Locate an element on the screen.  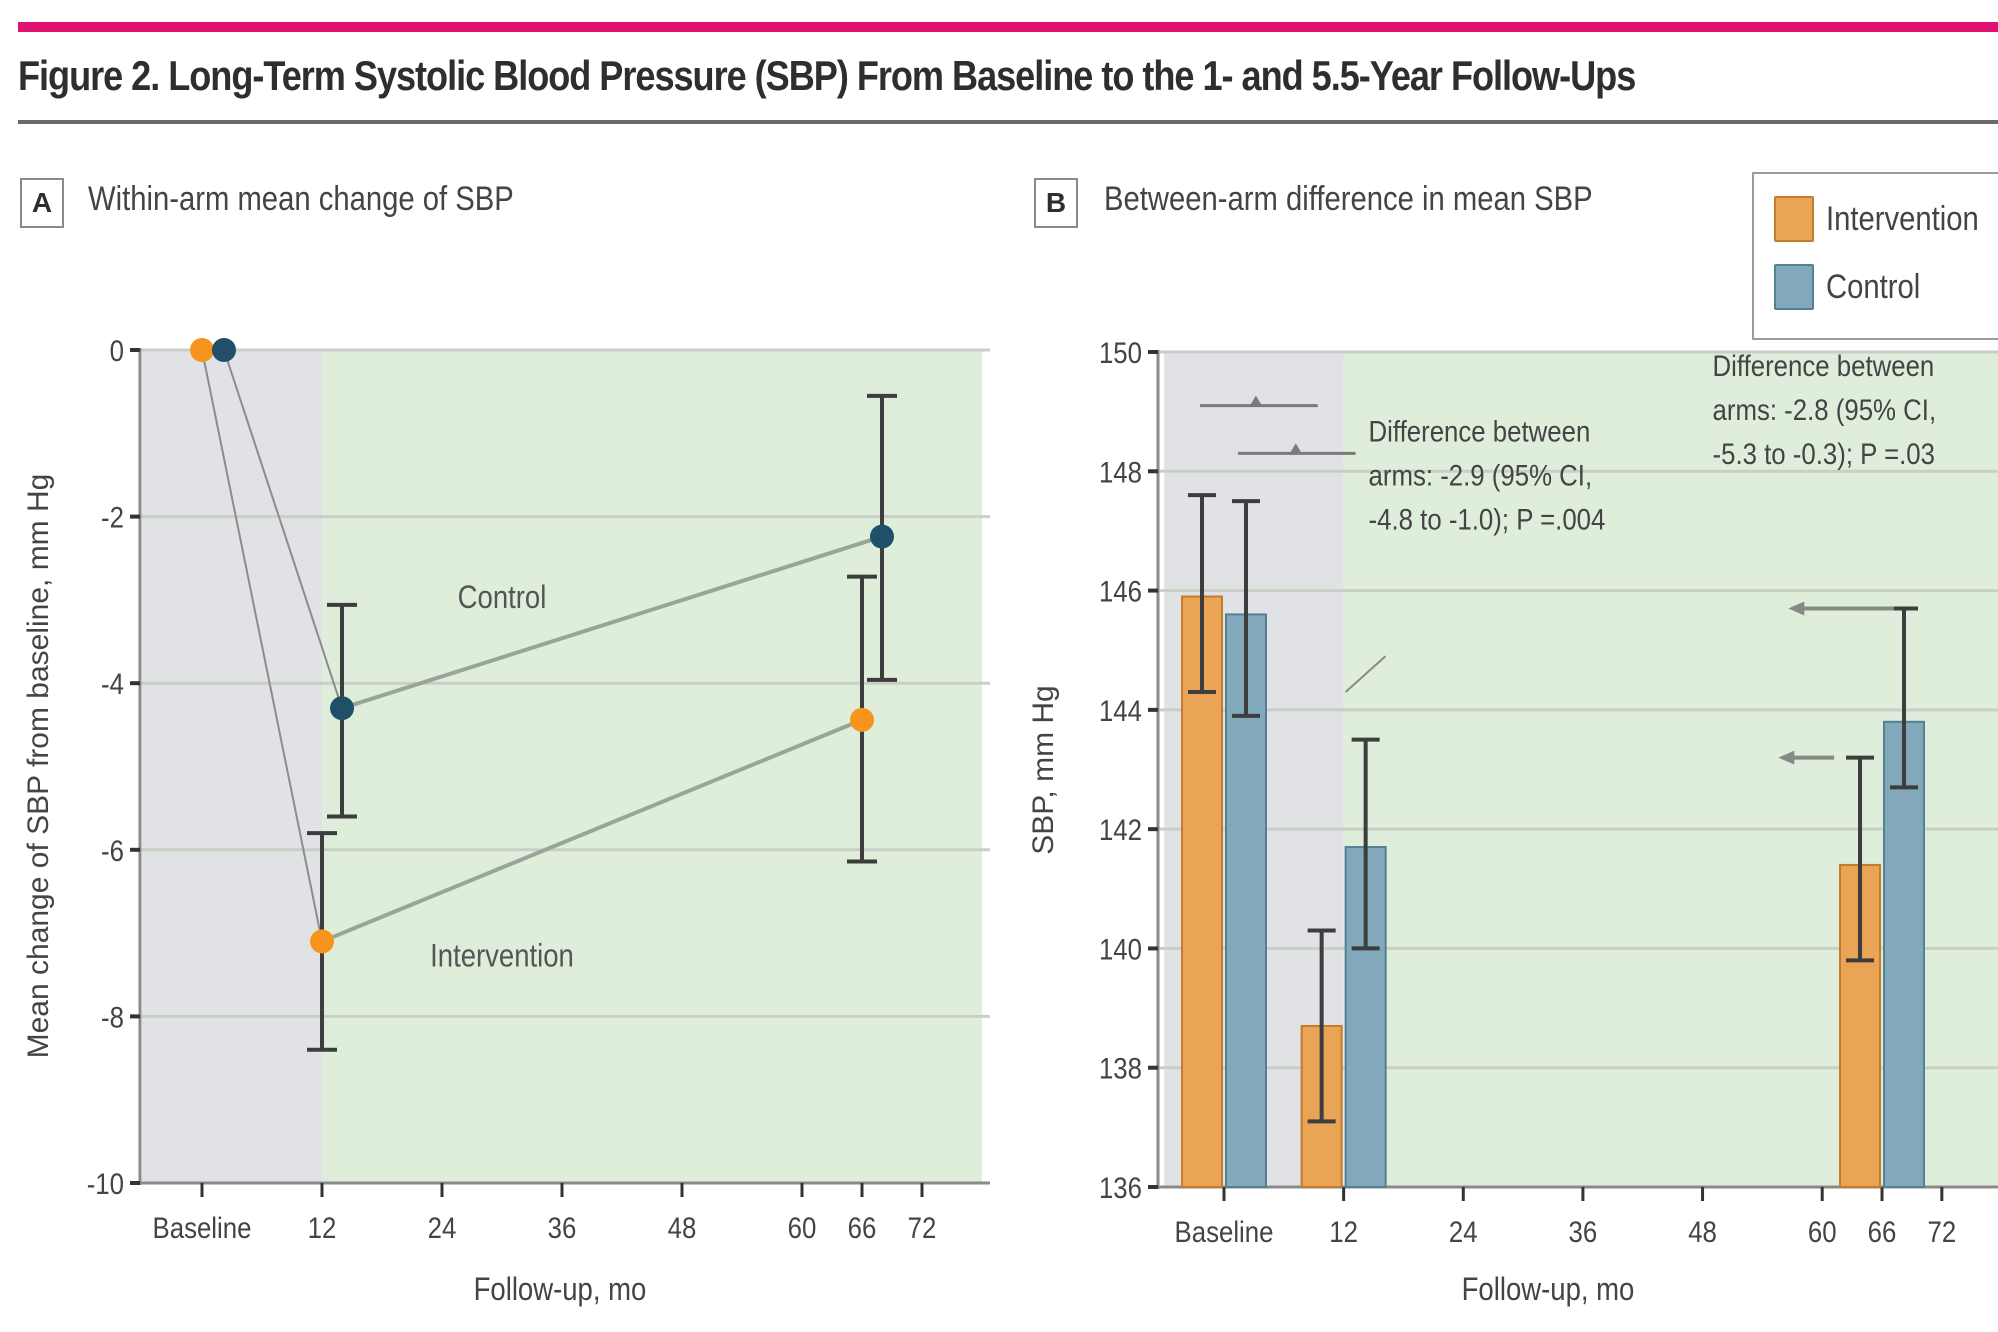
y-tick-label: -8 is located at coordinates (112, 1017).